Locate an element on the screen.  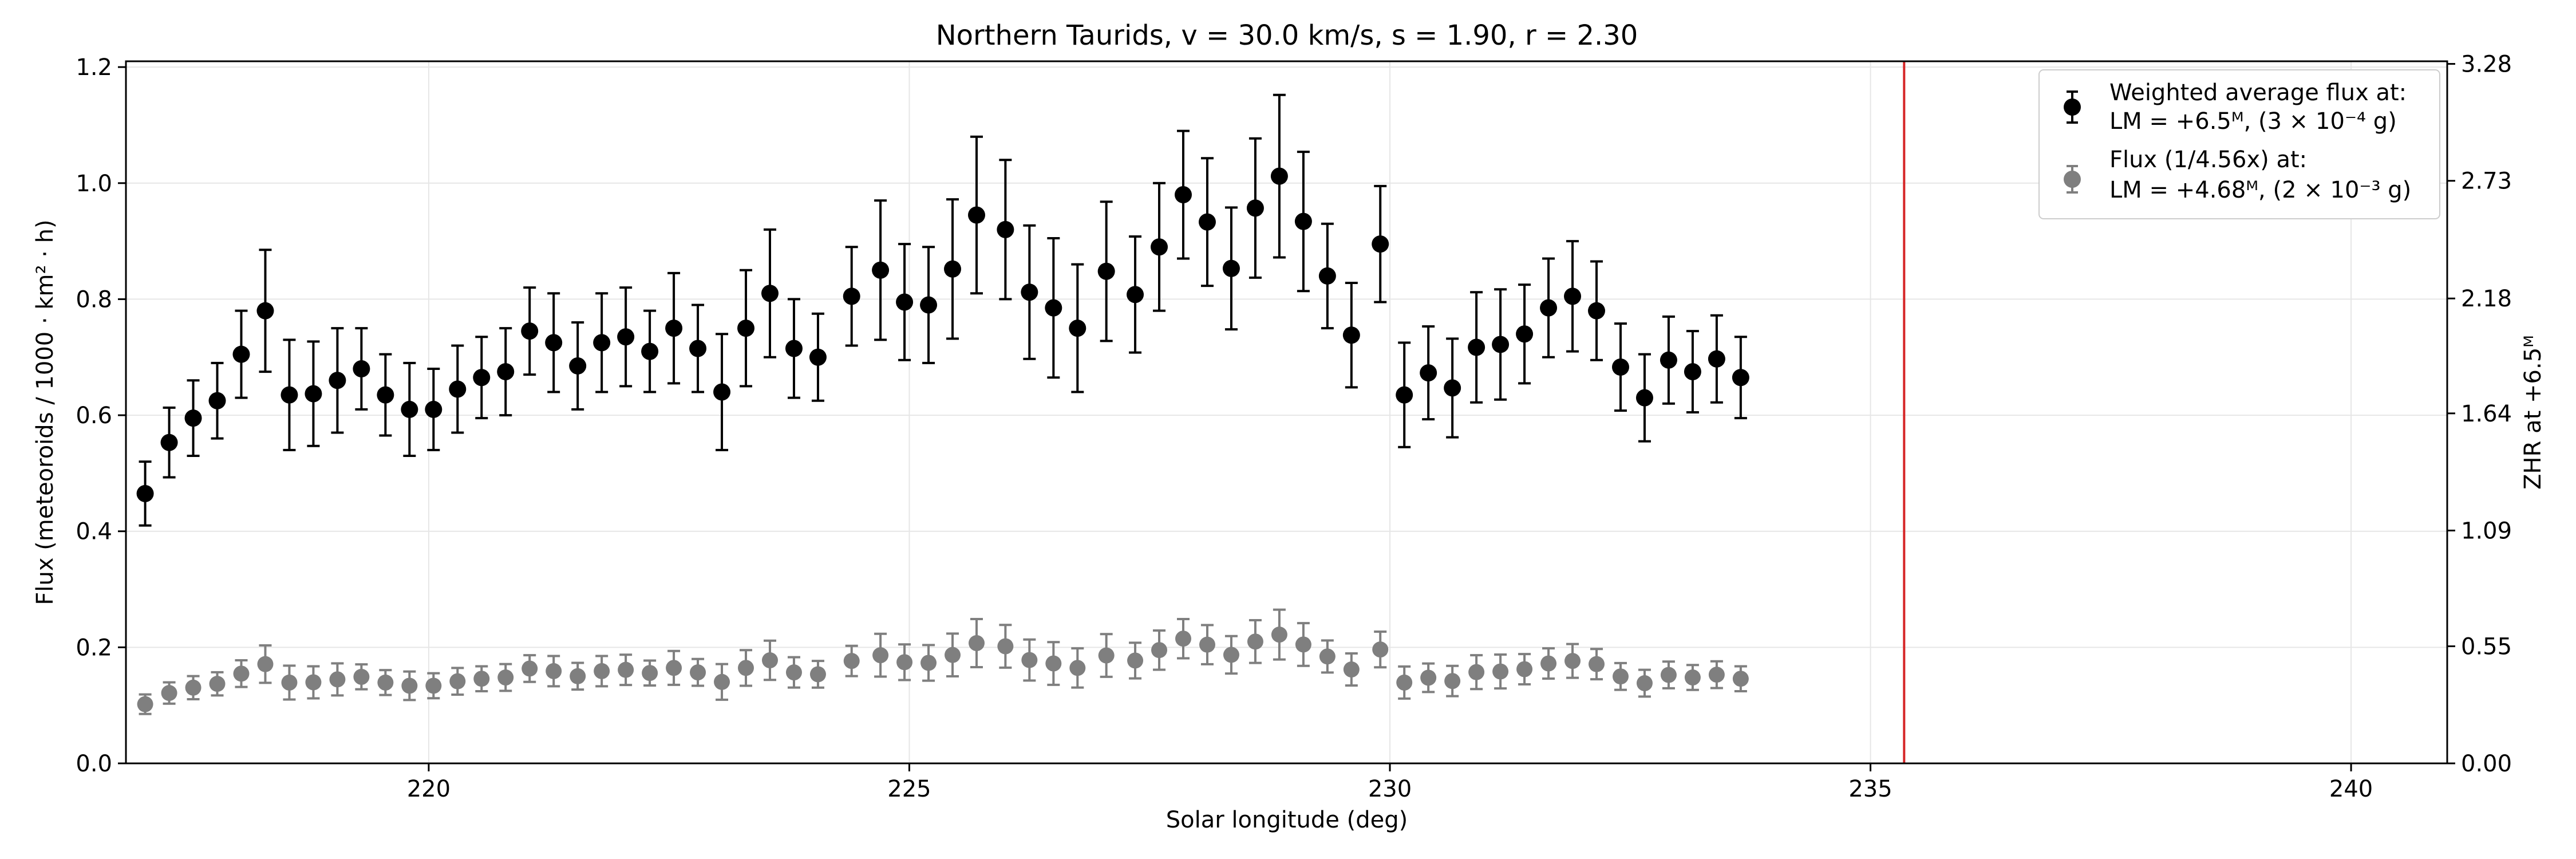
y-tick-label: 1.2 is located at coordinates (94, 67).